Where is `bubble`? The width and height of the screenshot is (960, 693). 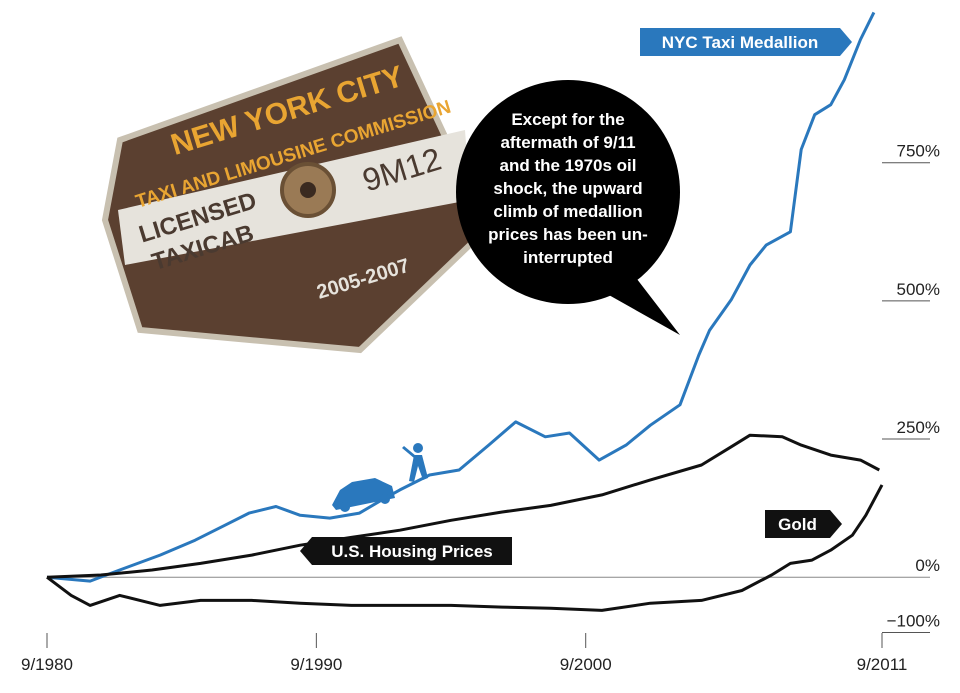
bubble is located at coordinates (568, 192).